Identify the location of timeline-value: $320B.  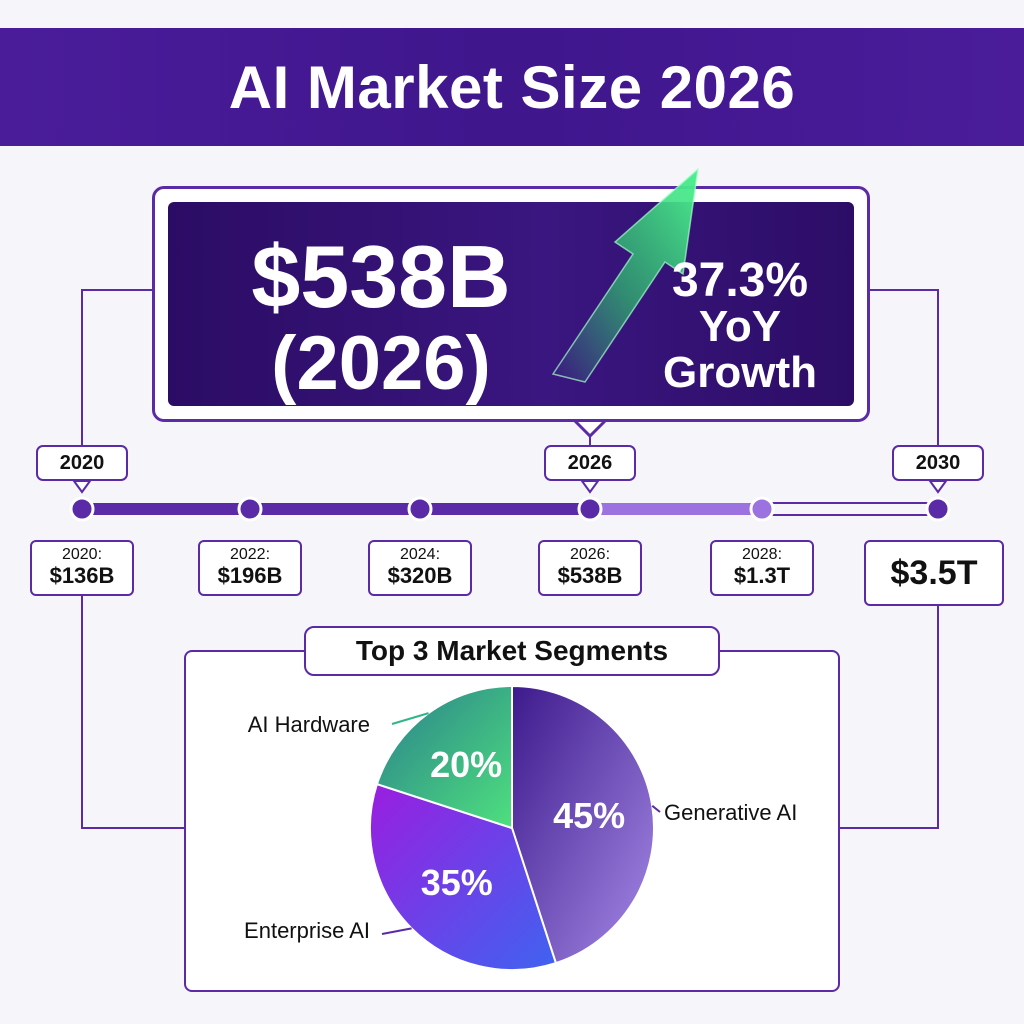
(420, 575).